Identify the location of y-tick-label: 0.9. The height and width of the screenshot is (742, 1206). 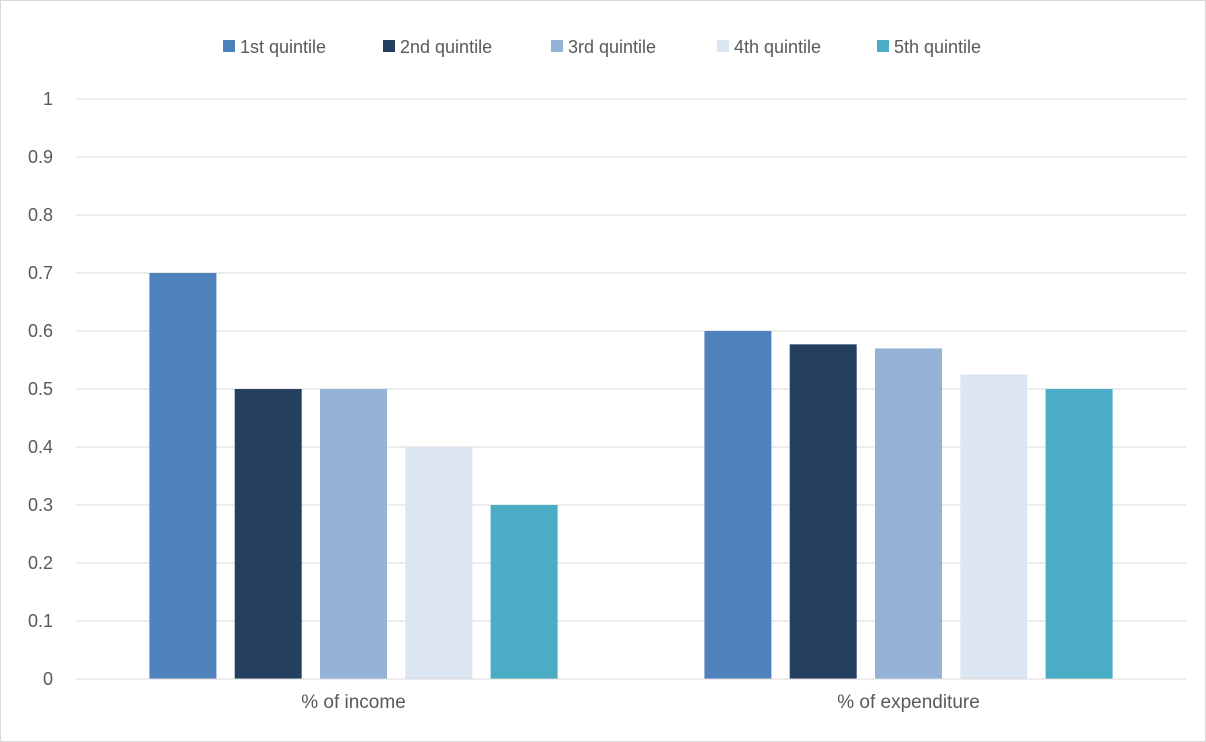
(40, 157).